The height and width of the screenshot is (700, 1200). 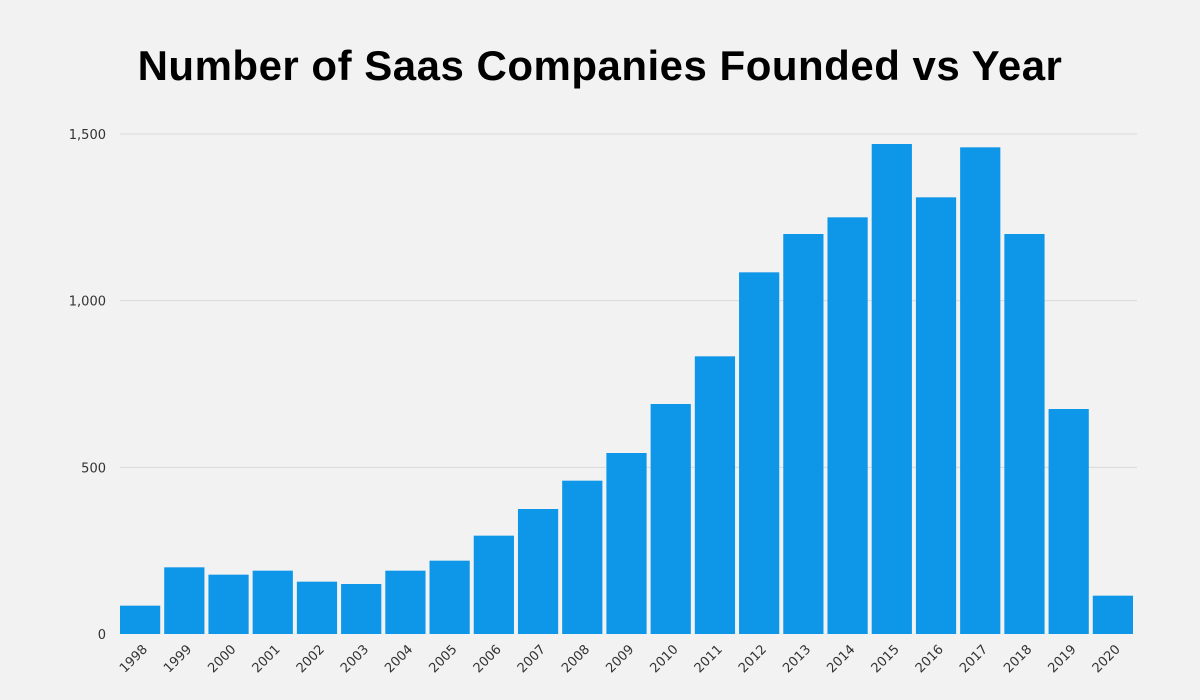 I want to click on x-tick-label: 2006, so click(x=488, y=659).